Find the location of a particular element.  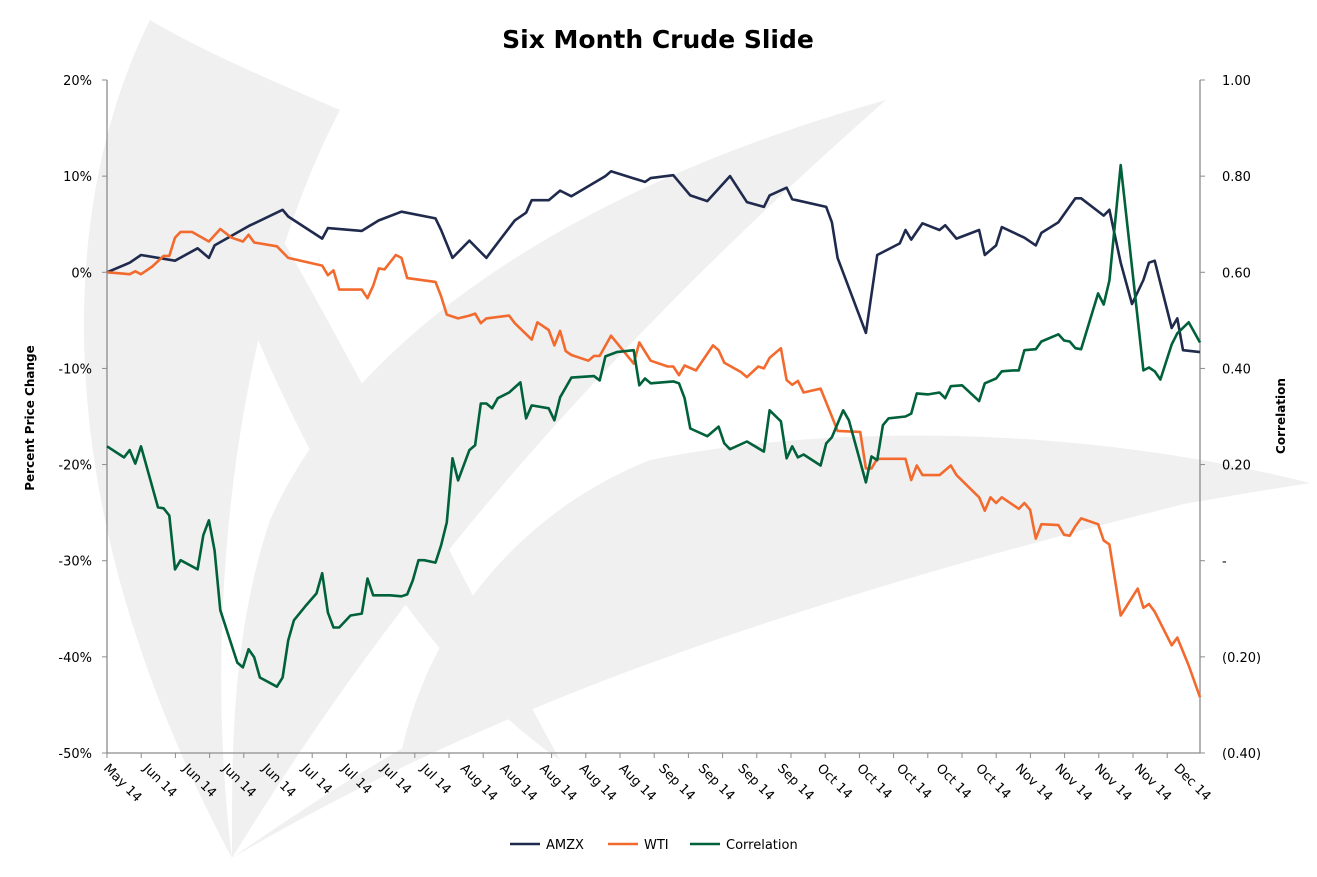

y2-axis-label: Correlation is located at coordinates (1281, 416).